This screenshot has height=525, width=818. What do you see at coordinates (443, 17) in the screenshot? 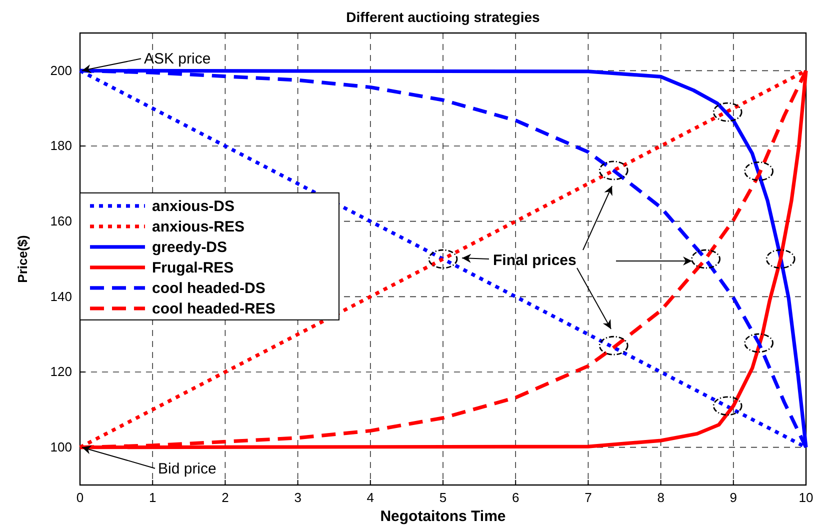
I see `chart-title: Different auctioing strategies` at bounding box center [443, 17].